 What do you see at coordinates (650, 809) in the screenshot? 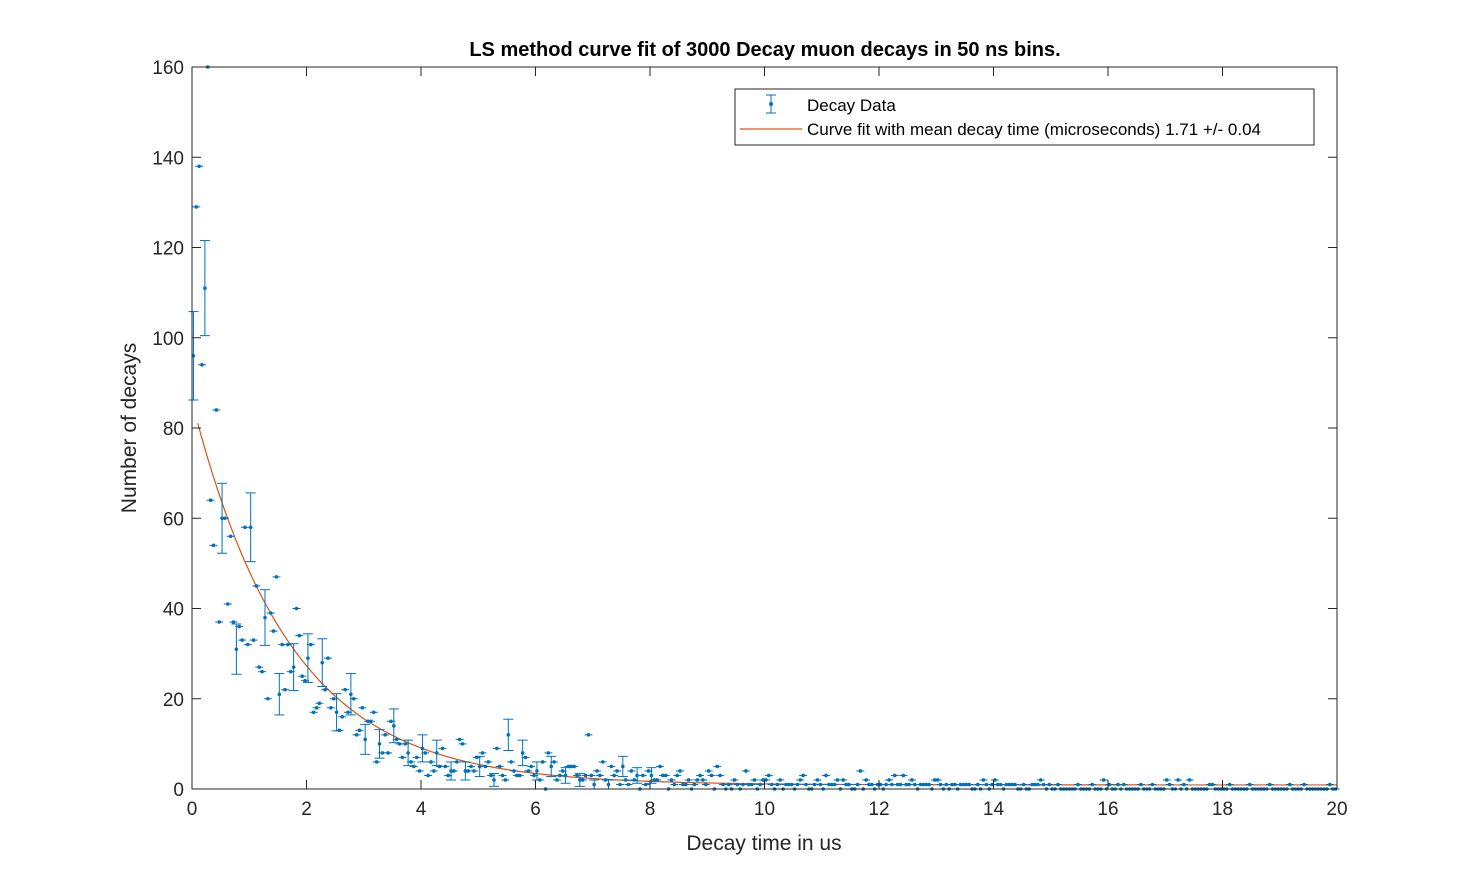
I see `x-tick-label: 8` at bounding box center [650, 809].